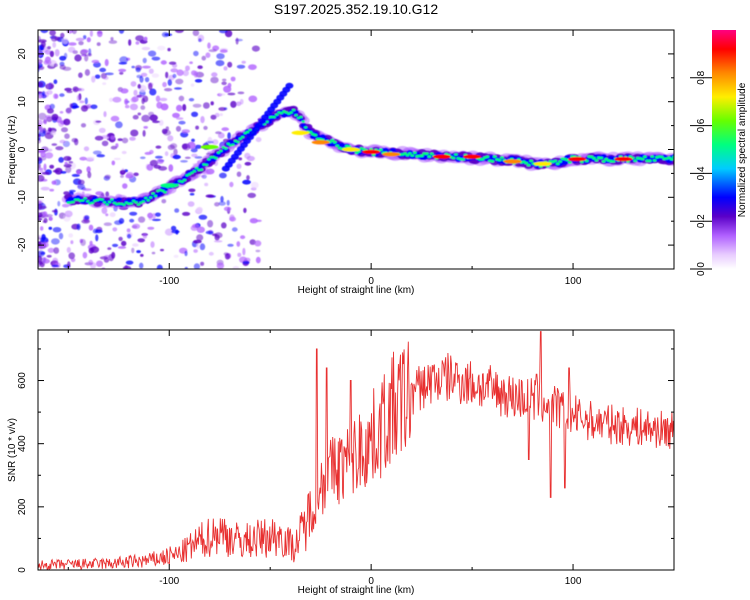 This screenshot has width=750, height=600. I want to click on snr-ylabel: SNR (10 * v/v), so click(12, 450).